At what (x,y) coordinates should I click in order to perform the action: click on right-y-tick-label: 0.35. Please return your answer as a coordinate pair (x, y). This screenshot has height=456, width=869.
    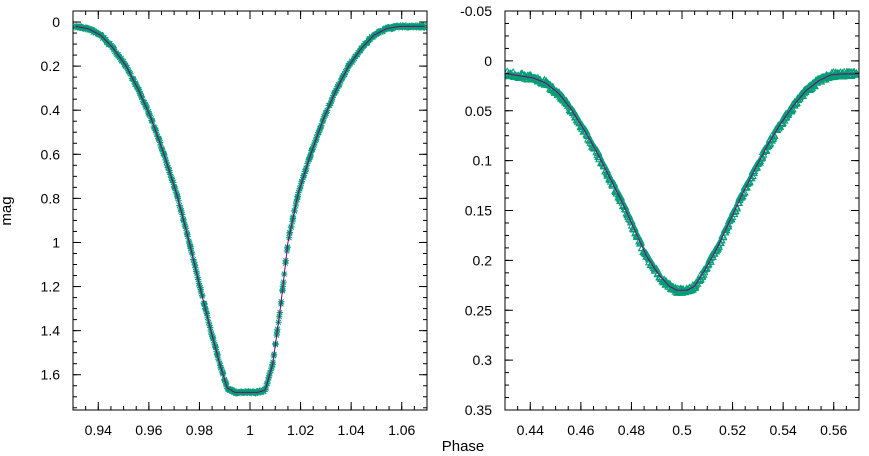
    Looking at the image, I should click on (478, 410).